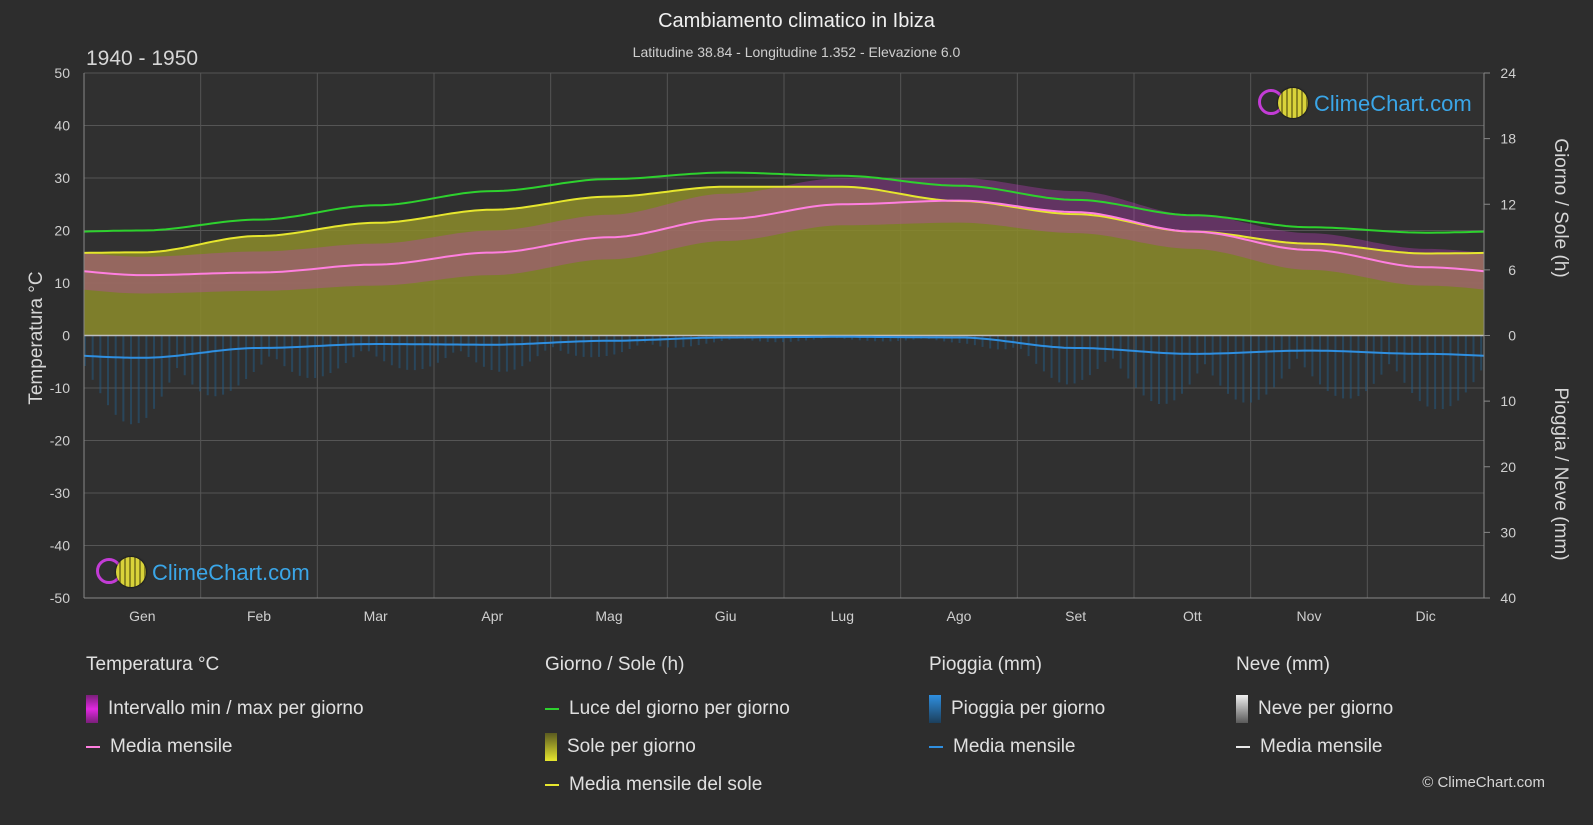  What do you see at coordinates (60, 388) in the screenshot?
I see `left-tick-label: -10` at bounding box center [60, 388].